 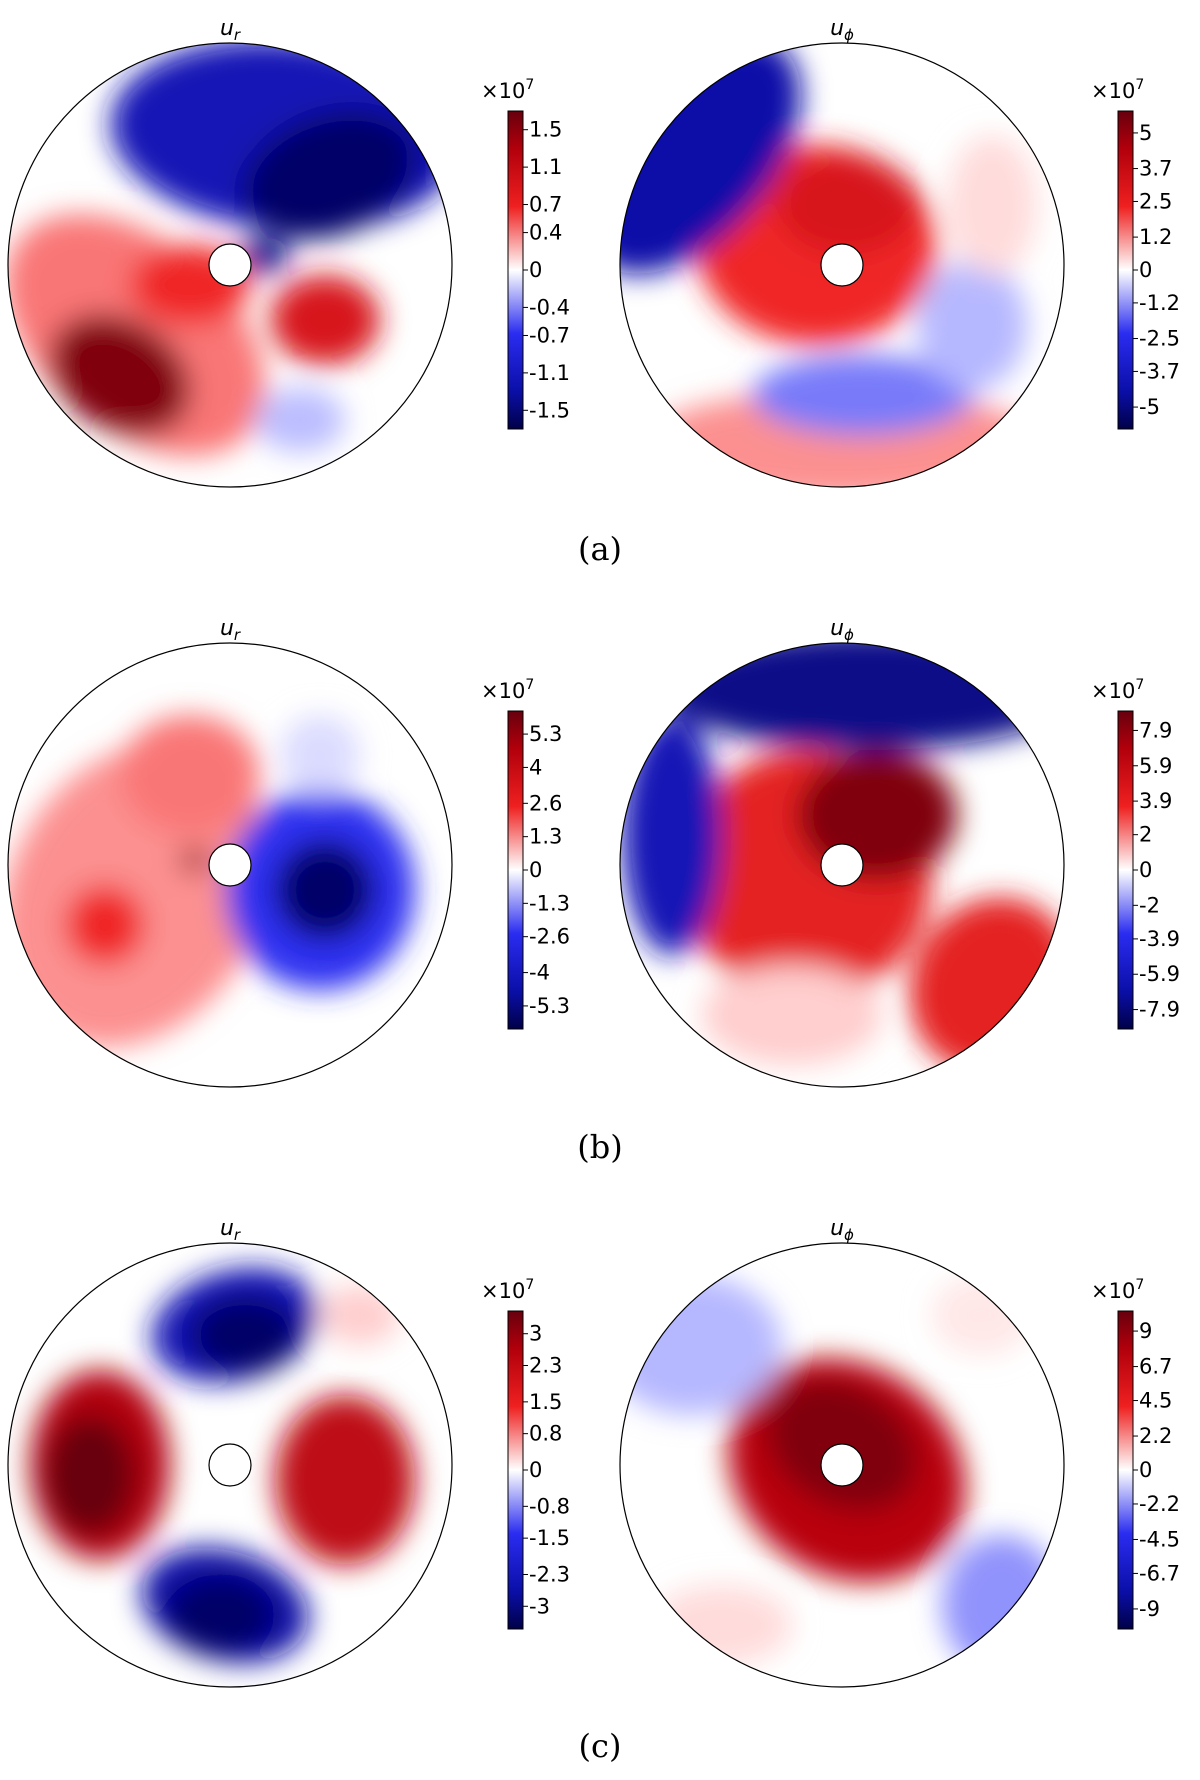 I want to click on colorbar-tick-label: 1.2, so click(x=1155, y=237).